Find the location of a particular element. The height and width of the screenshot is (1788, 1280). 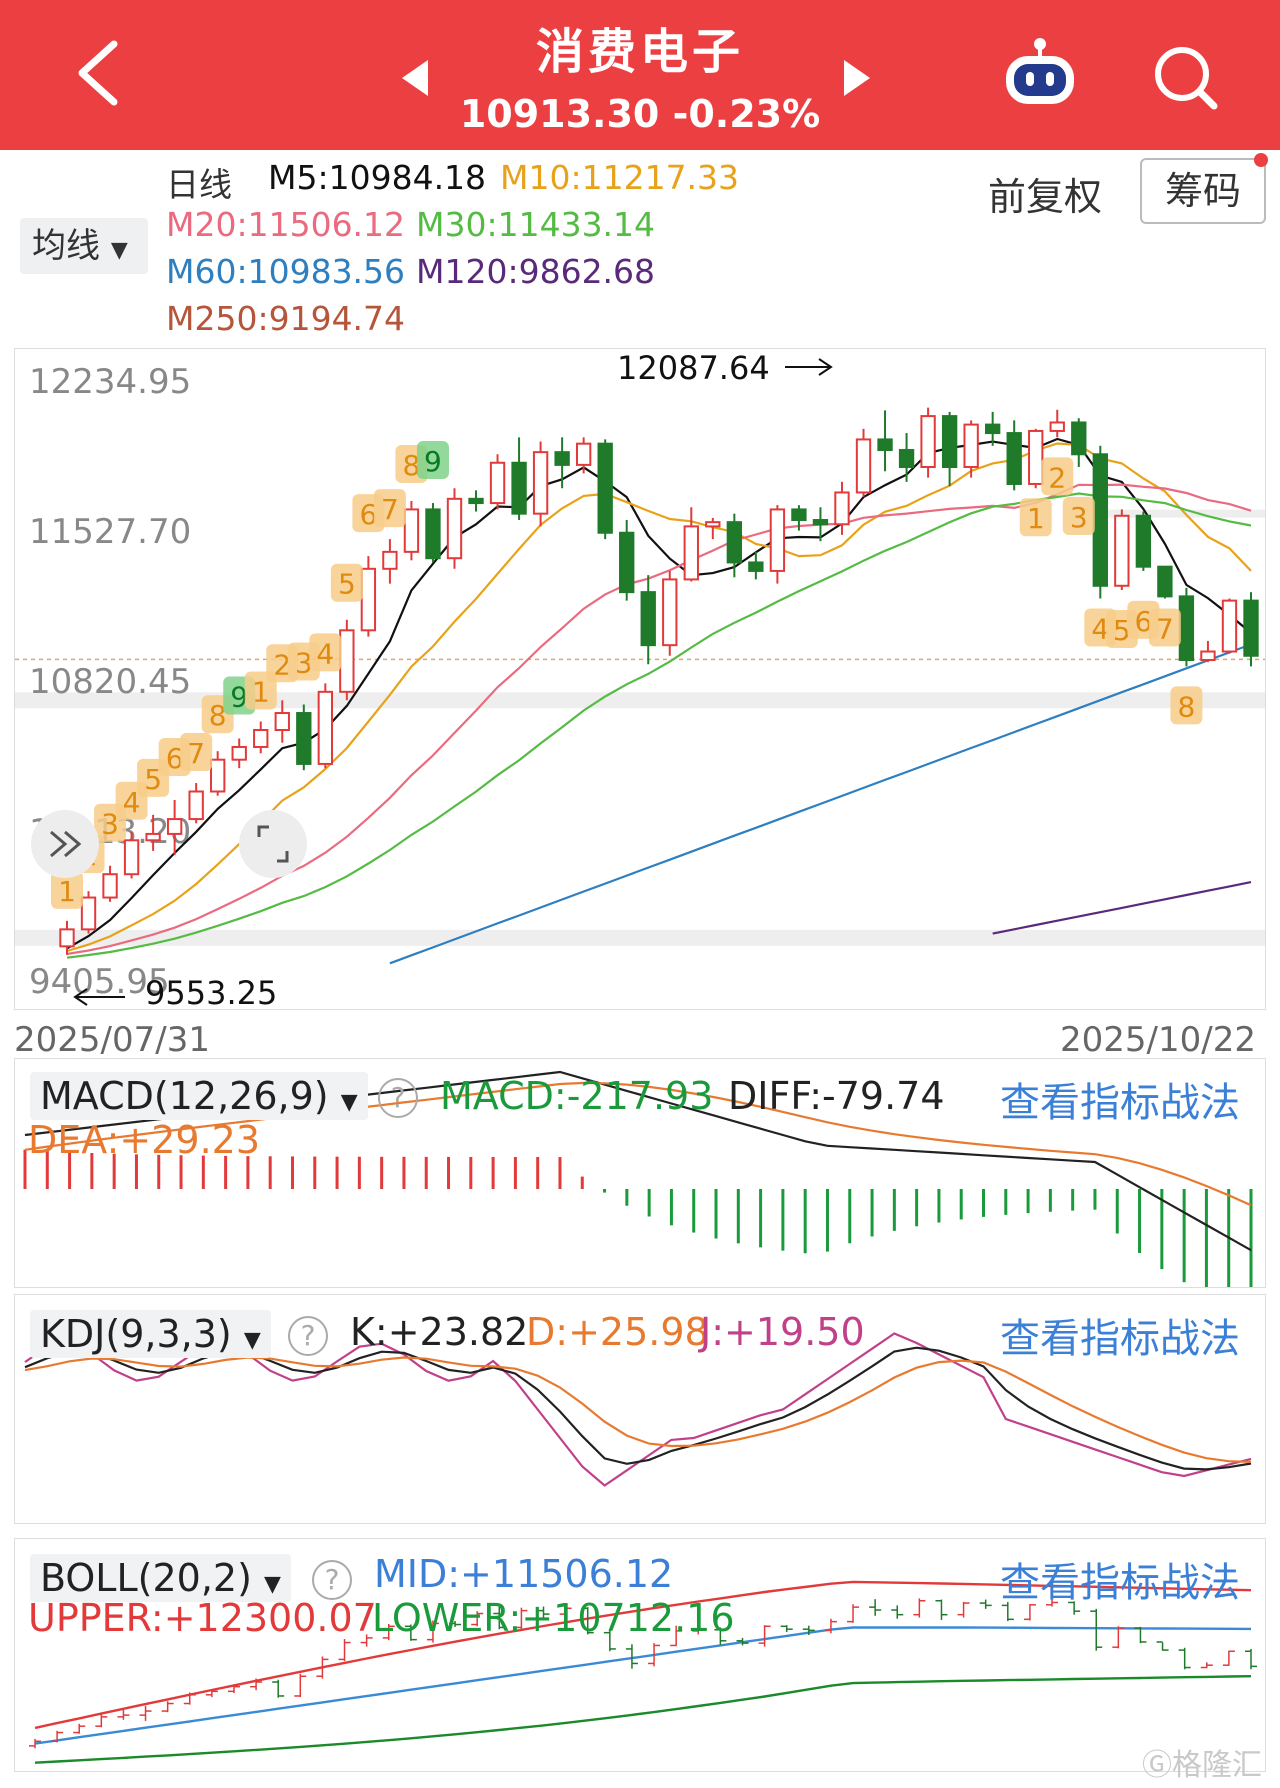

robot-assistant-icon is located at coordinates (1040, 72).